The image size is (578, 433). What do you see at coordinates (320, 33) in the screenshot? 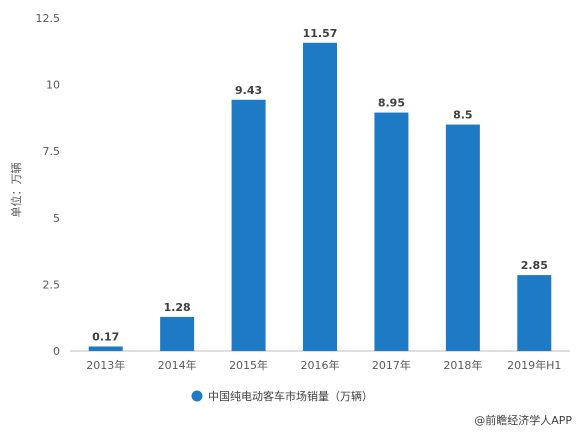
I see `data-label: 11.57` at bounding box center [320, 33].